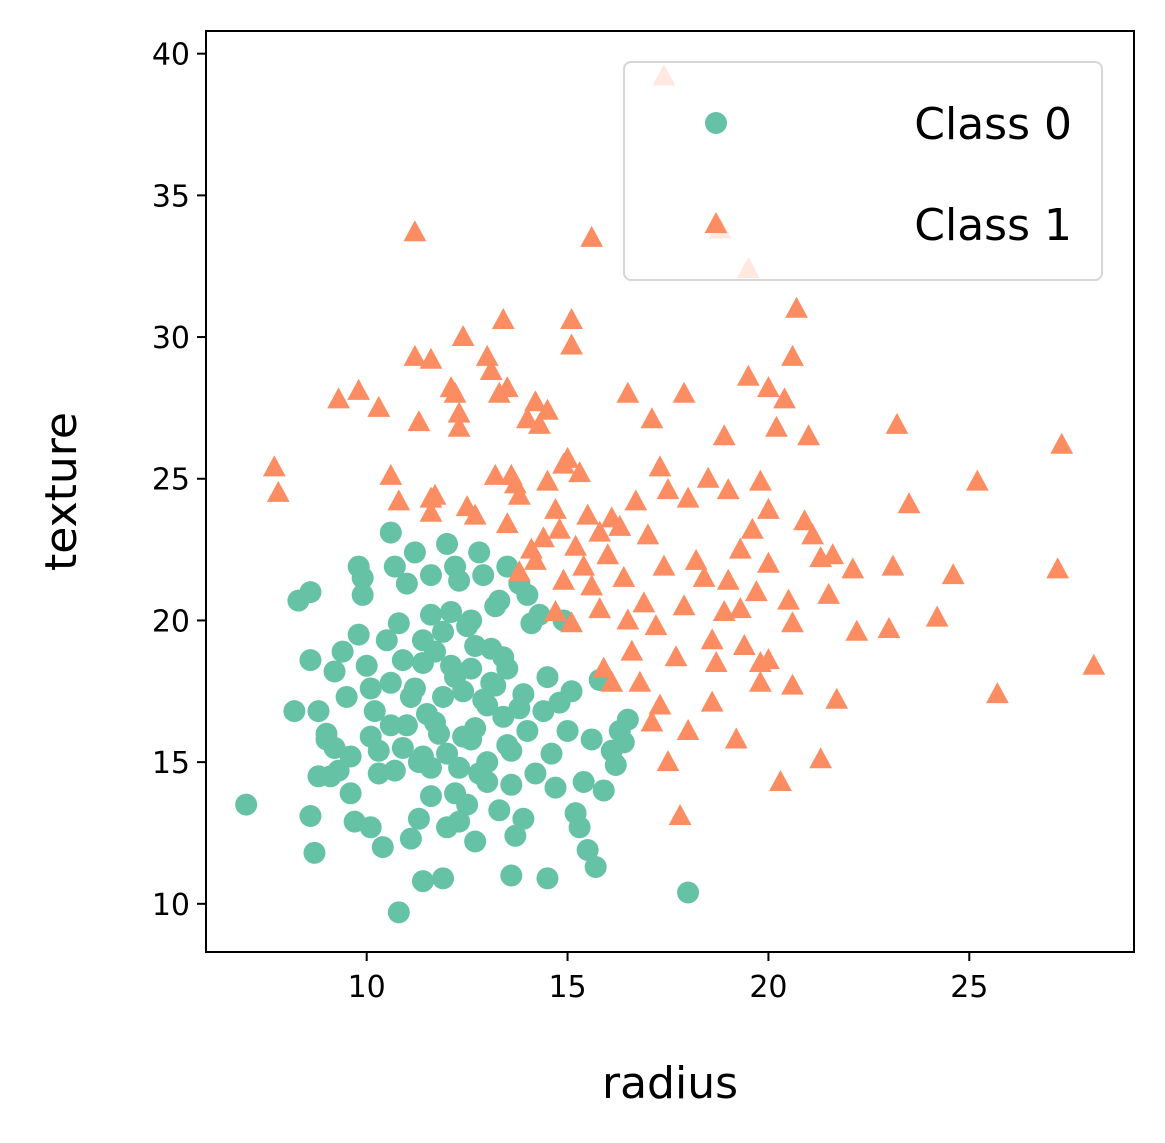 This screenshot has height=1143, width=1165. Describe the element at coordinates (171, 621) in the screenshot. I see `y-tick-label: 20` at that location.